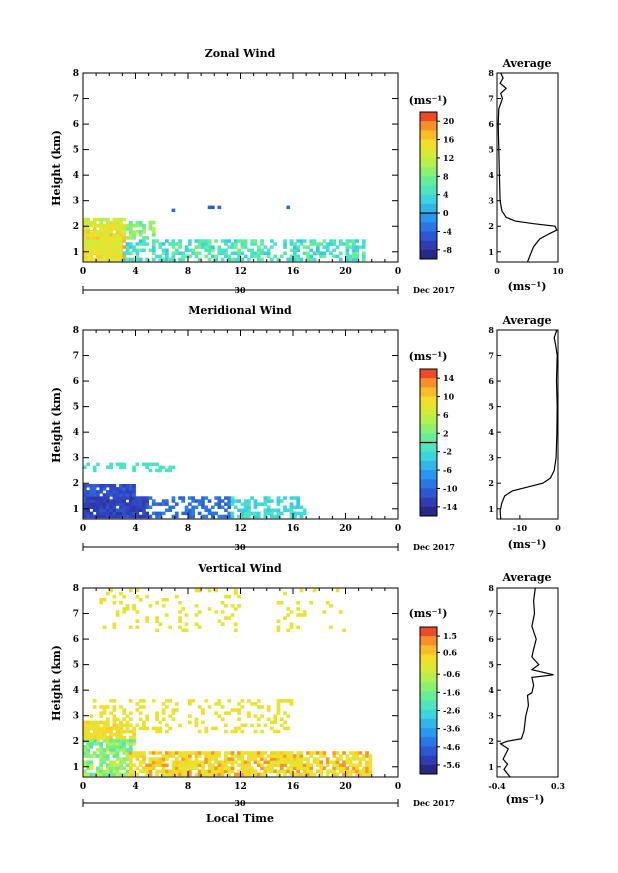  What do you see at coordinates (76, 640) in the screenshot?
I see `y-tick-label: 6` at bounding box center [76, 640].